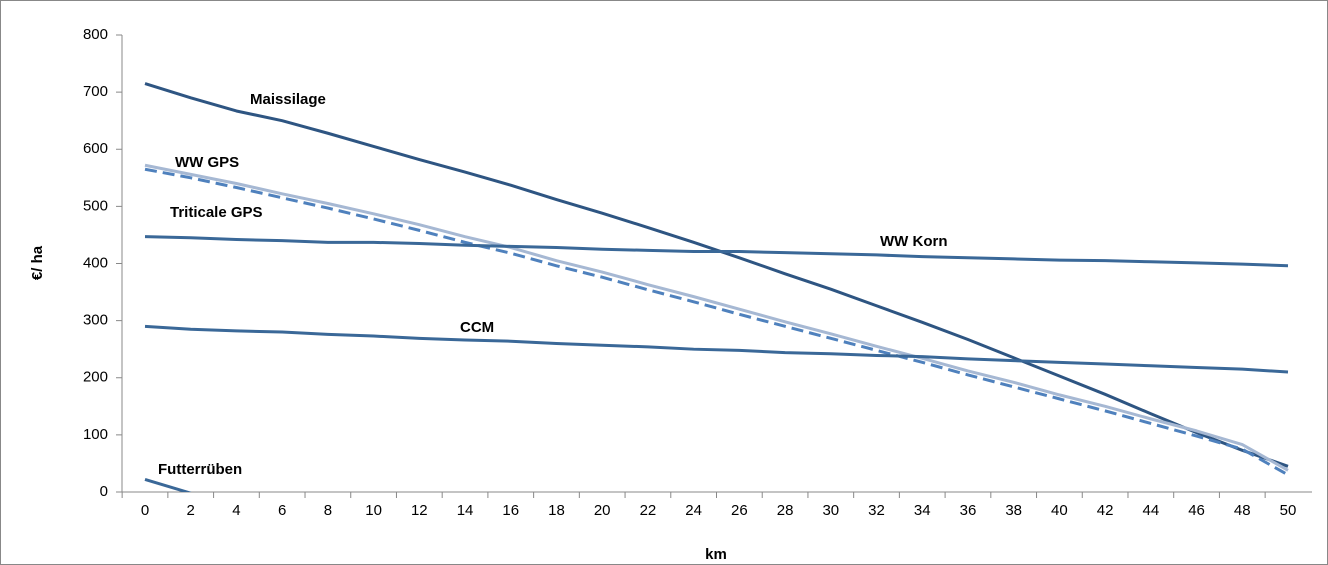 The width and height of the screenshot is (1328, 565). What do you see at coordinates (510, 510) in the screenshot?
I see `x-tick-label: 16` at bounding box center [510, 510].